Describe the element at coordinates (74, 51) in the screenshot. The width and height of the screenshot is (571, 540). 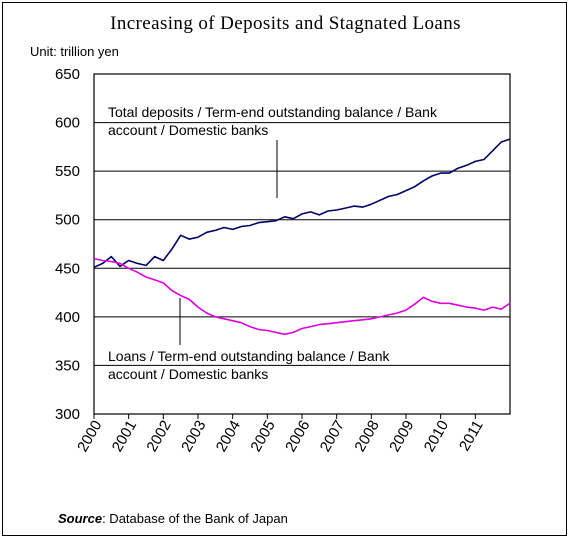
I see `unit-label: Unit: trillion yen` at that location.